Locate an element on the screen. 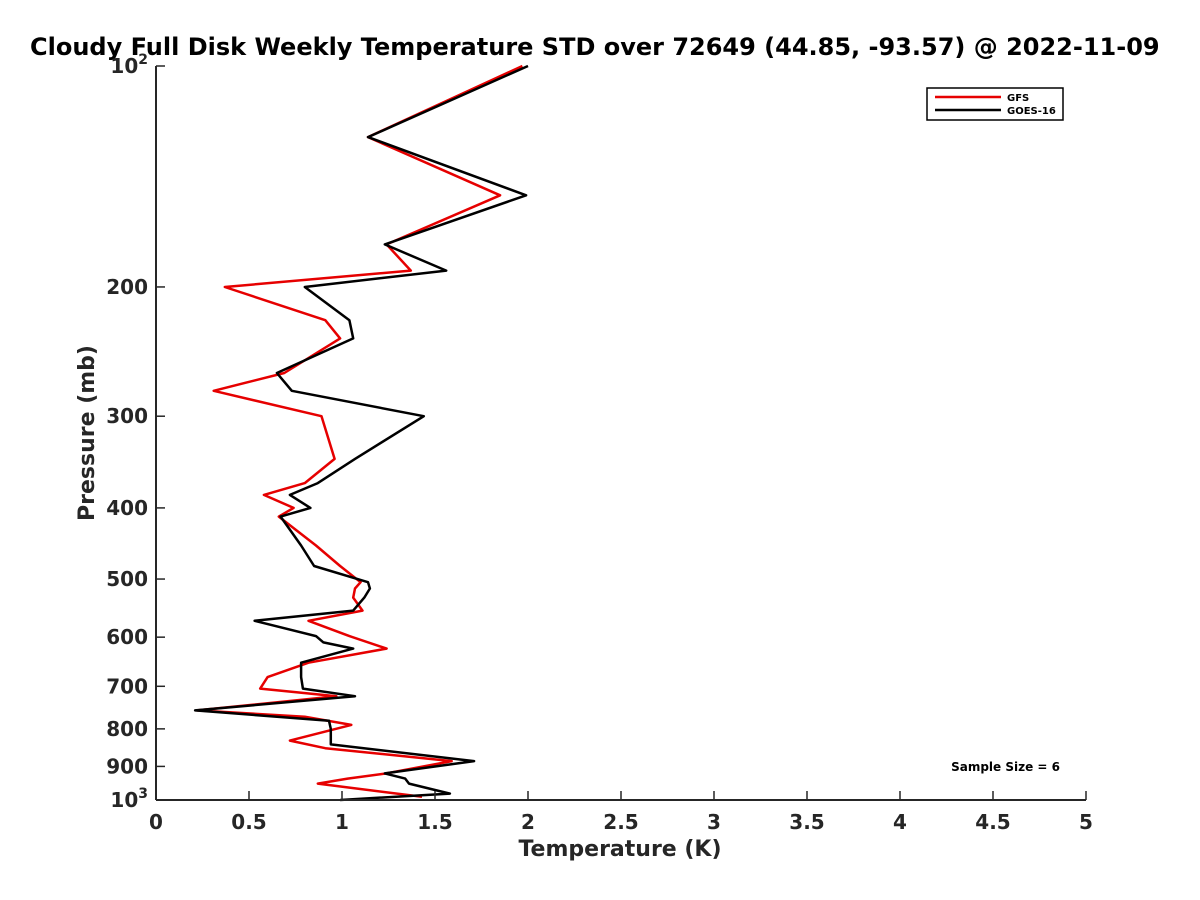 This screenshot has height=900, width=1200. legend-label-goes16: GOES-16 is located at coordinates (1031, 111).